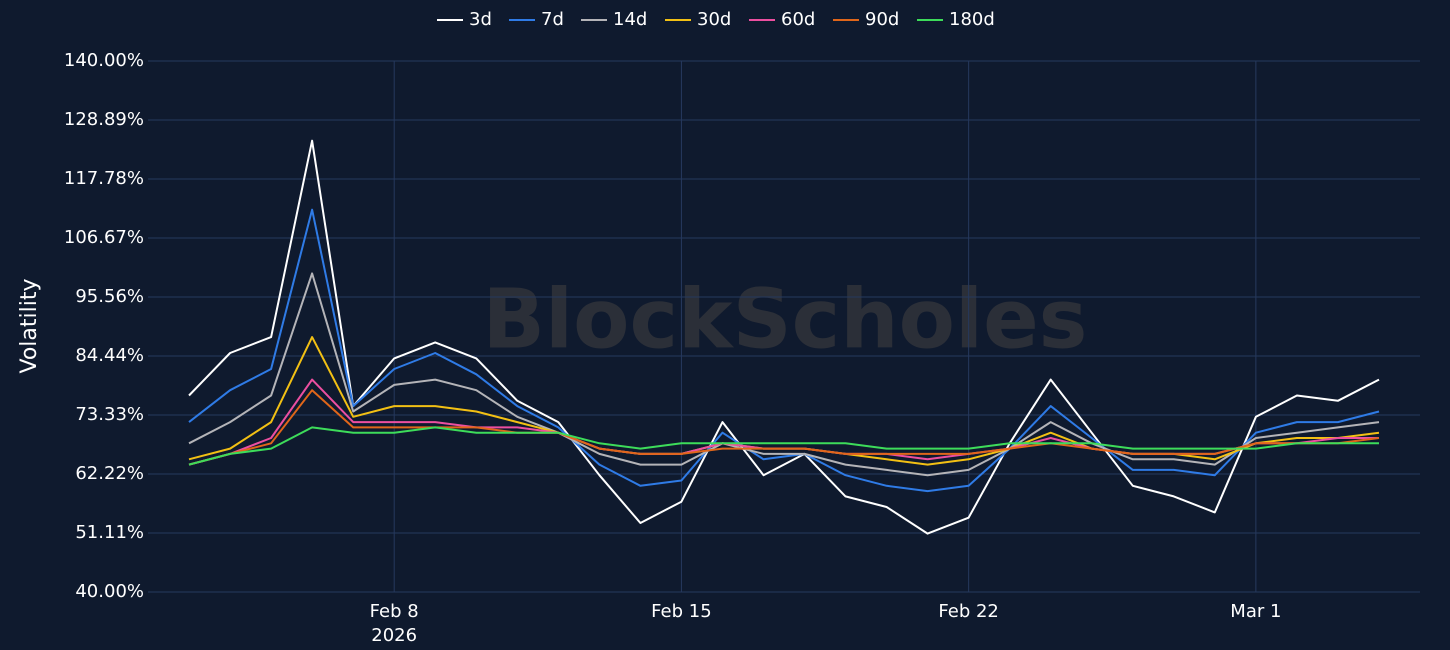 The image size is (1450, 650). I want to click on x-tick-label: Feb 8 2026, so click(394, 623).